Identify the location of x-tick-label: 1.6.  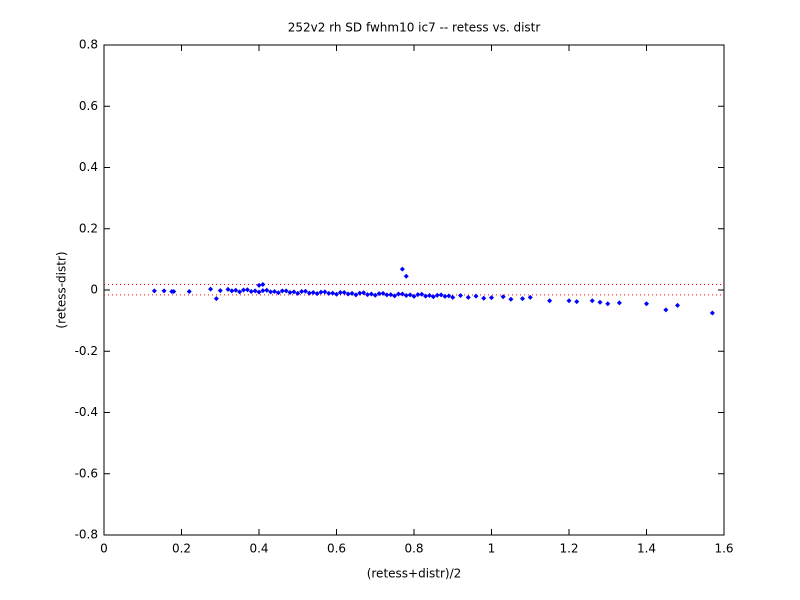
(723, 549).